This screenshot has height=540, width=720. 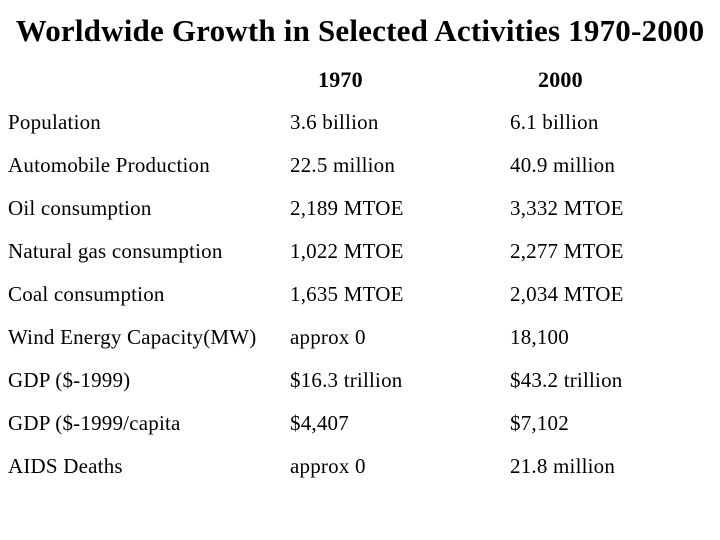 What do you see at coordinates (554, 122) in the screenshot?
I see `value-2000-population: 6.1 billion` at bounding box center [554, 122].